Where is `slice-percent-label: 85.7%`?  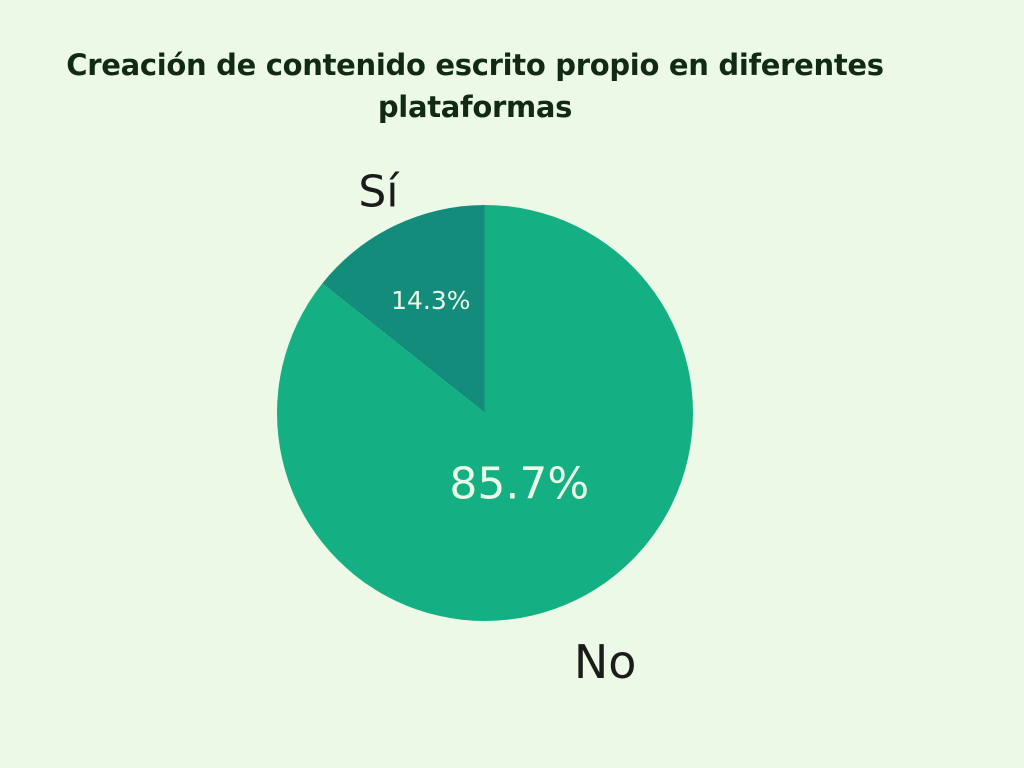 slice-percent-label: 85.7% is located at coordinates (519, 484).